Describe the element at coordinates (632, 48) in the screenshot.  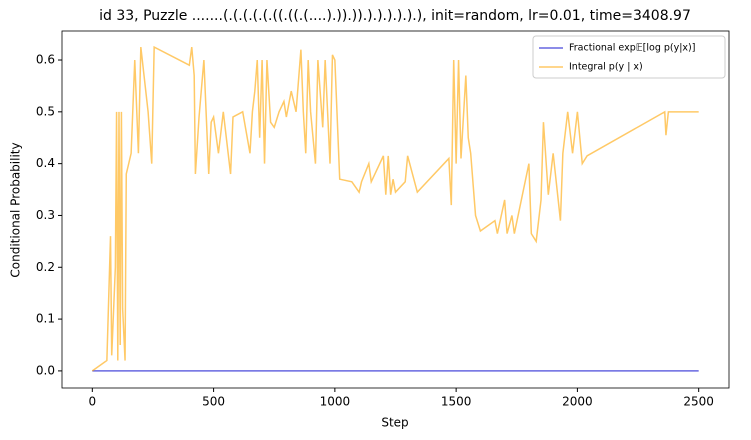
I see `legend-label: Fractional exp𝔼[log p(y|x)]` at that location.